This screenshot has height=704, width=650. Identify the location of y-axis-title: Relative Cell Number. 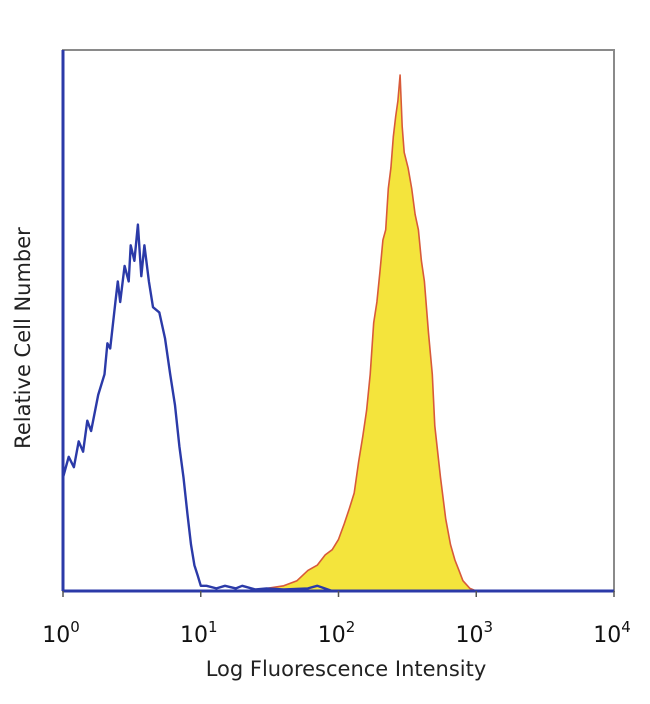
(23, 338).